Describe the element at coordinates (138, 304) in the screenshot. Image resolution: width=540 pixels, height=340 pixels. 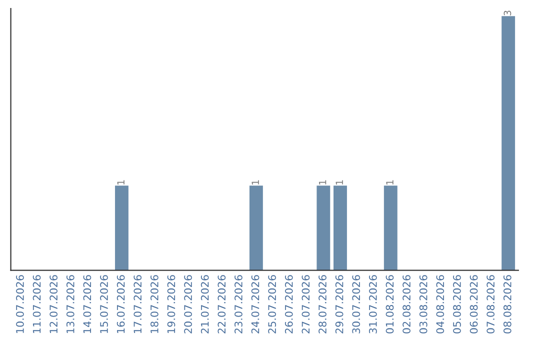
I see `x-tick-label: 17.07.2026` at that location.